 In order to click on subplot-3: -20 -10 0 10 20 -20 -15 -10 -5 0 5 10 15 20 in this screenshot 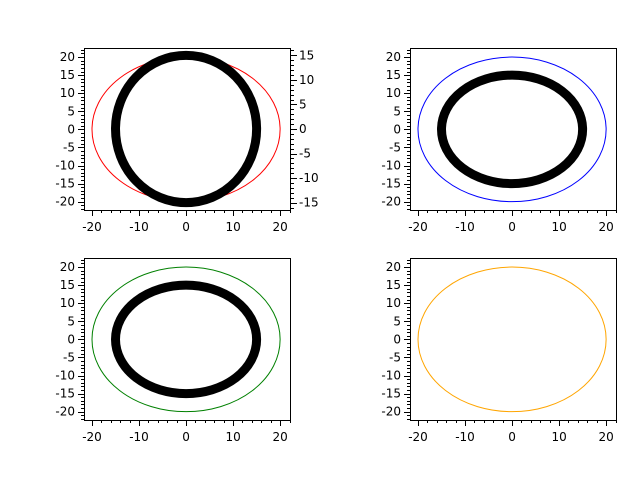, I will do `click(173, 351)`.